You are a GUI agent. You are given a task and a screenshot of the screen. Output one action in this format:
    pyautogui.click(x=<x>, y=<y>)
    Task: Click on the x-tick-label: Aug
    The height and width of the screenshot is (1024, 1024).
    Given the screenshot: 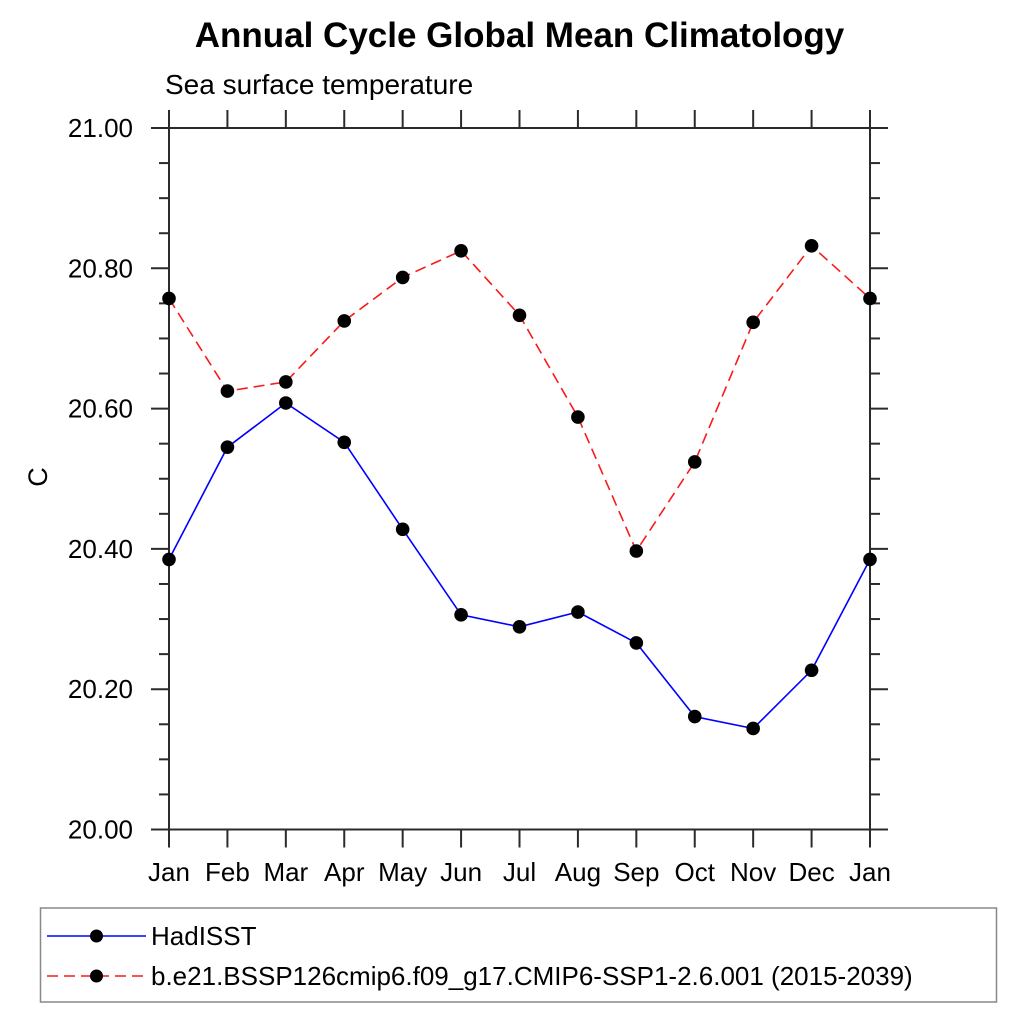 What is the action you would take?
    pyautogui.click(x=578, y=872)
    